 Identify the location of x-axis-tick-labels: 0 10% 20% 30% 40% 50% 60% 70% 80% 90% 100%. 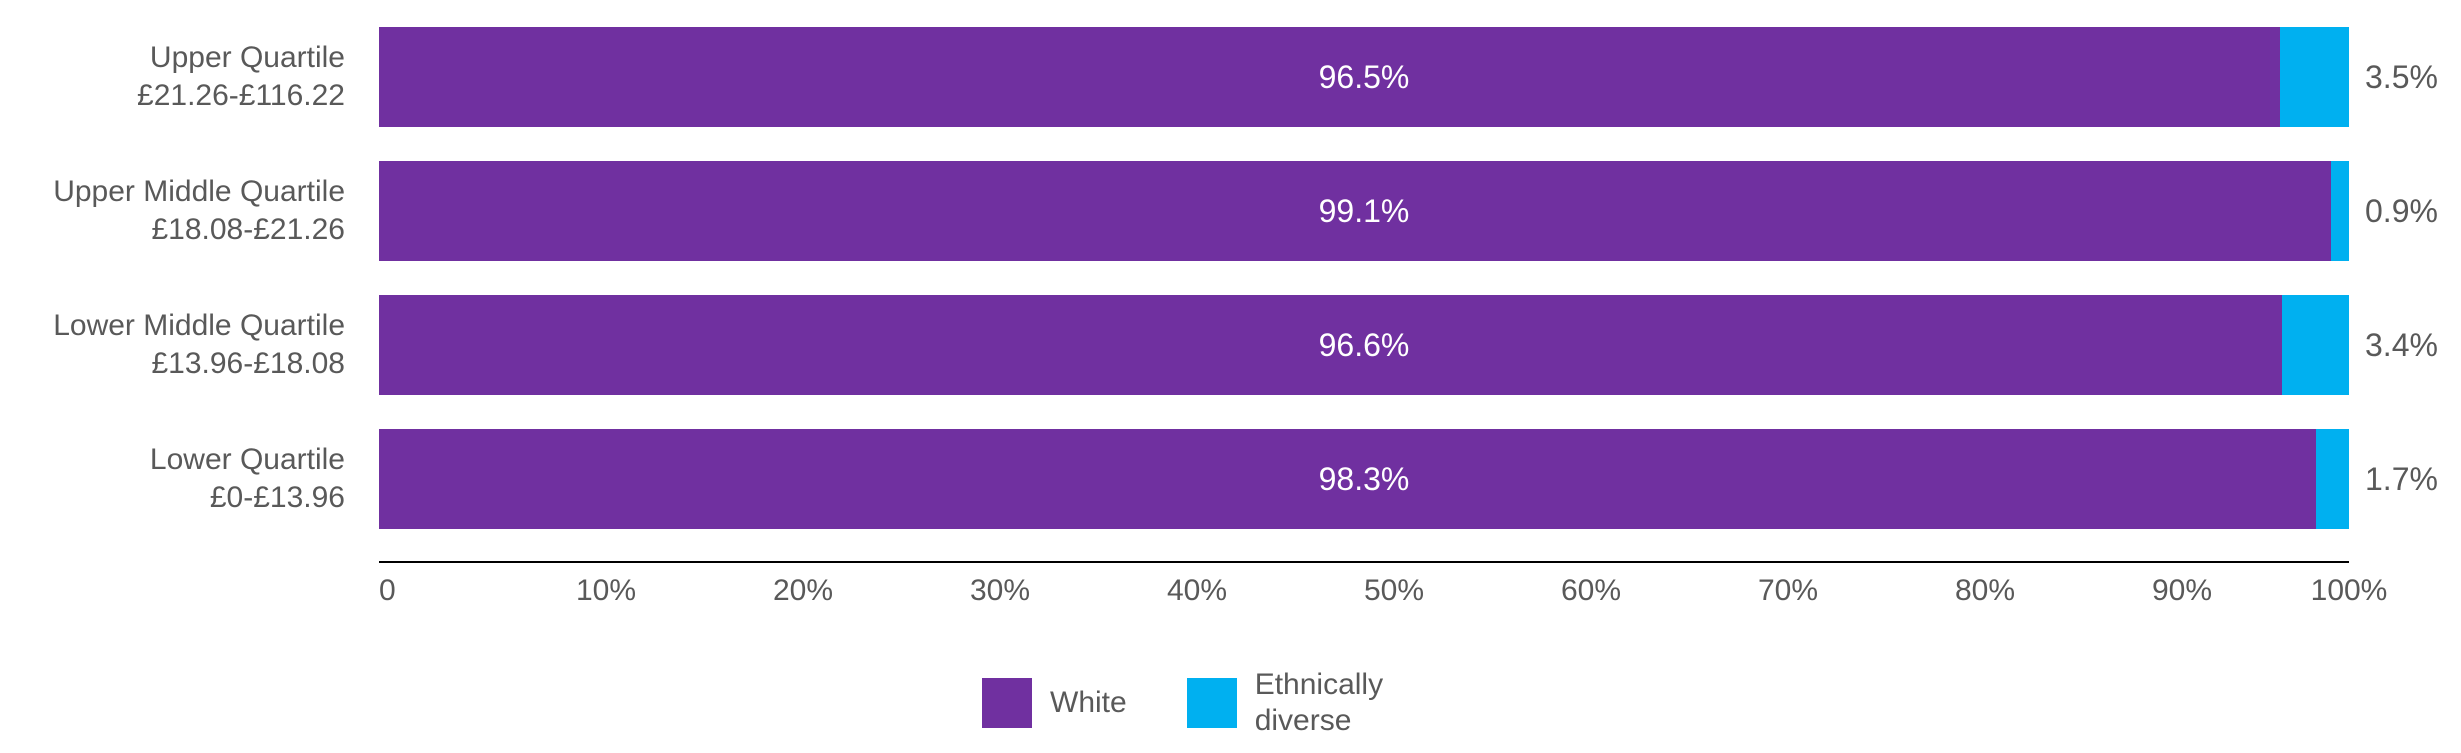
(1383, 594).